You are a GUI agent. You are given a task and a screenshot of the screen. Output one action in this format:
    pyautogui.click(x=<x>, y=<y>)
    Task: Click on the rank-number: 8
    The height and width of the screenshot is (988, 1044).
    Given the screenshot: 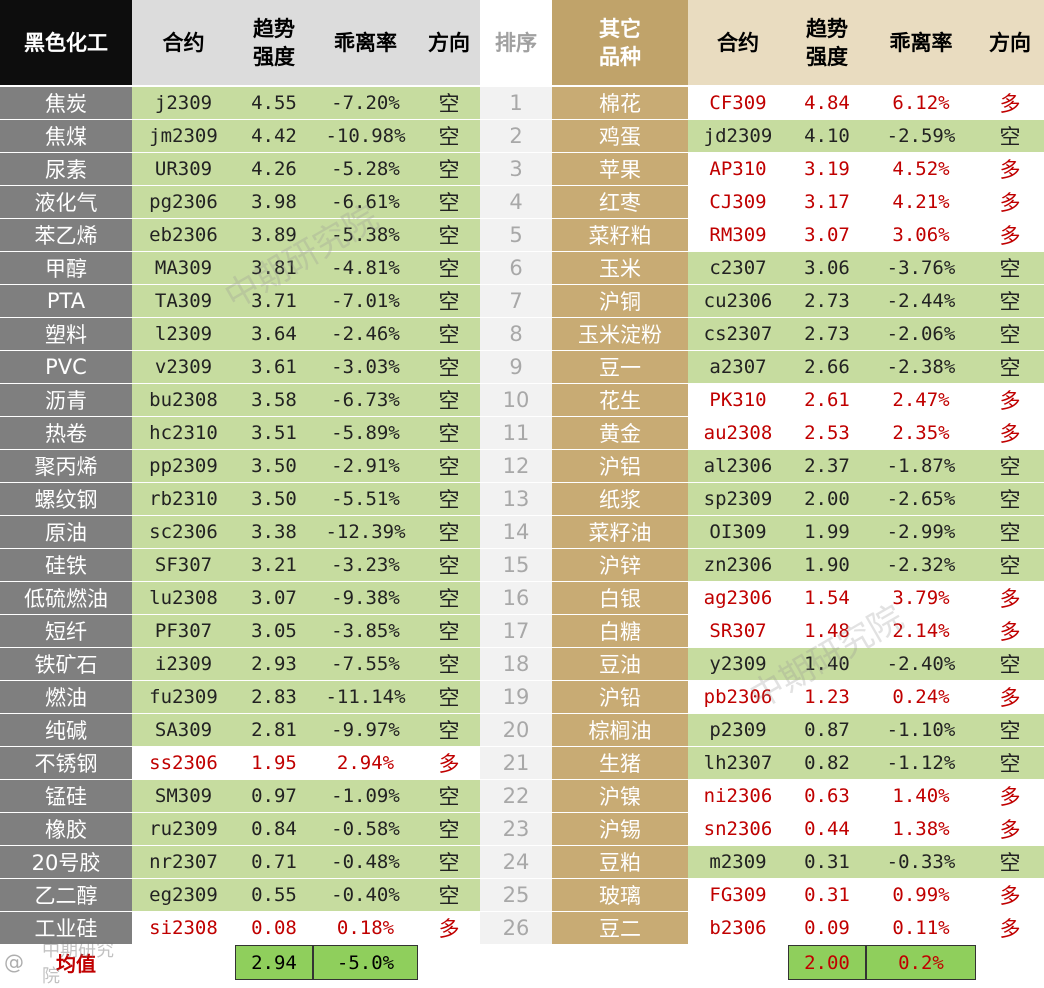 What is the action you would take?
    pyautogui.click(x=516, y=334)
    